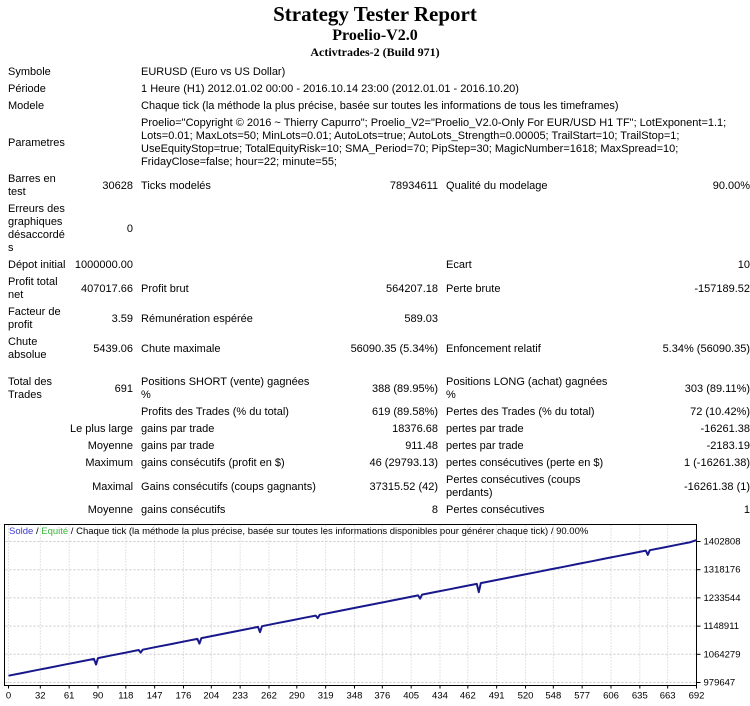 This screenshot has height=706, width=750. I want to click on stat-value: 18376.68, so click(415, 429).